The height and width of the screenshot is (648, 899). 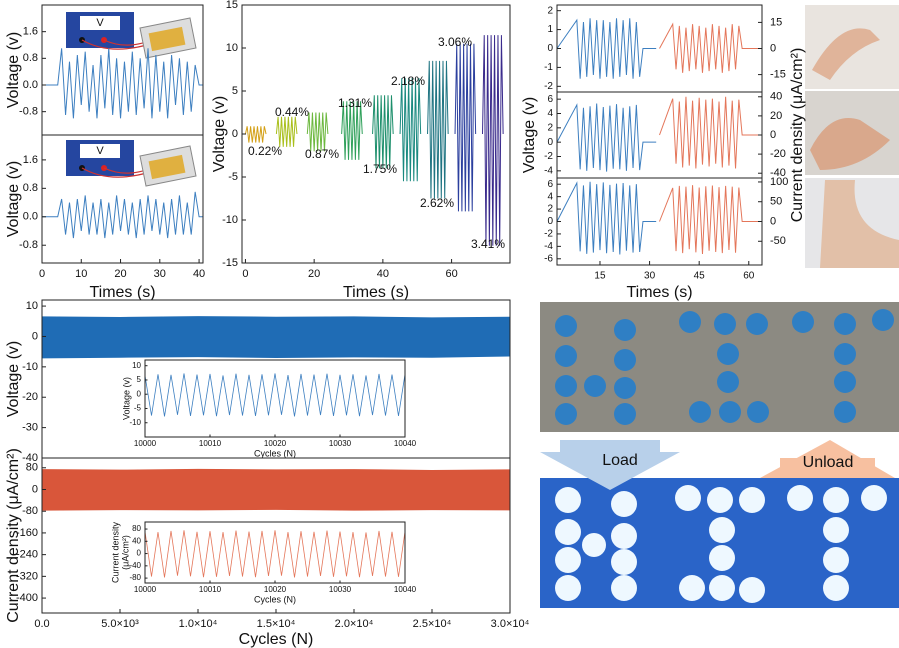 What do you see at coordinates (27, 576) in the screenshot?
I see `y-tick-label: -320` at bounding box center [27, 576].